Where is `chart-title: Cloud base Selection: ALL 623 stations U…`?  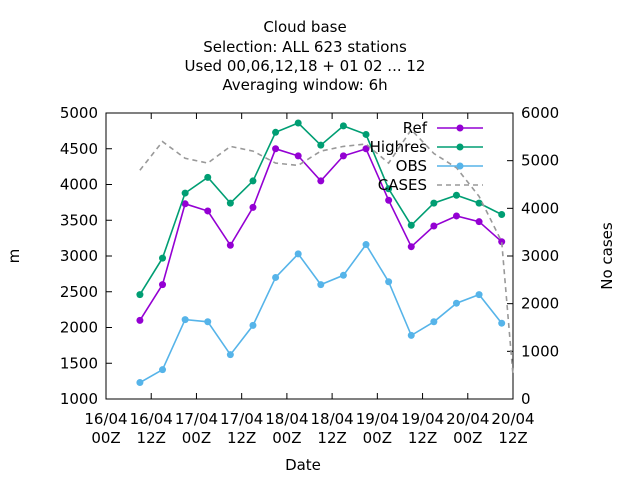
chart-title: Cloud base Selection: ALL 623 stations U… is located at coordinates (305, 56).